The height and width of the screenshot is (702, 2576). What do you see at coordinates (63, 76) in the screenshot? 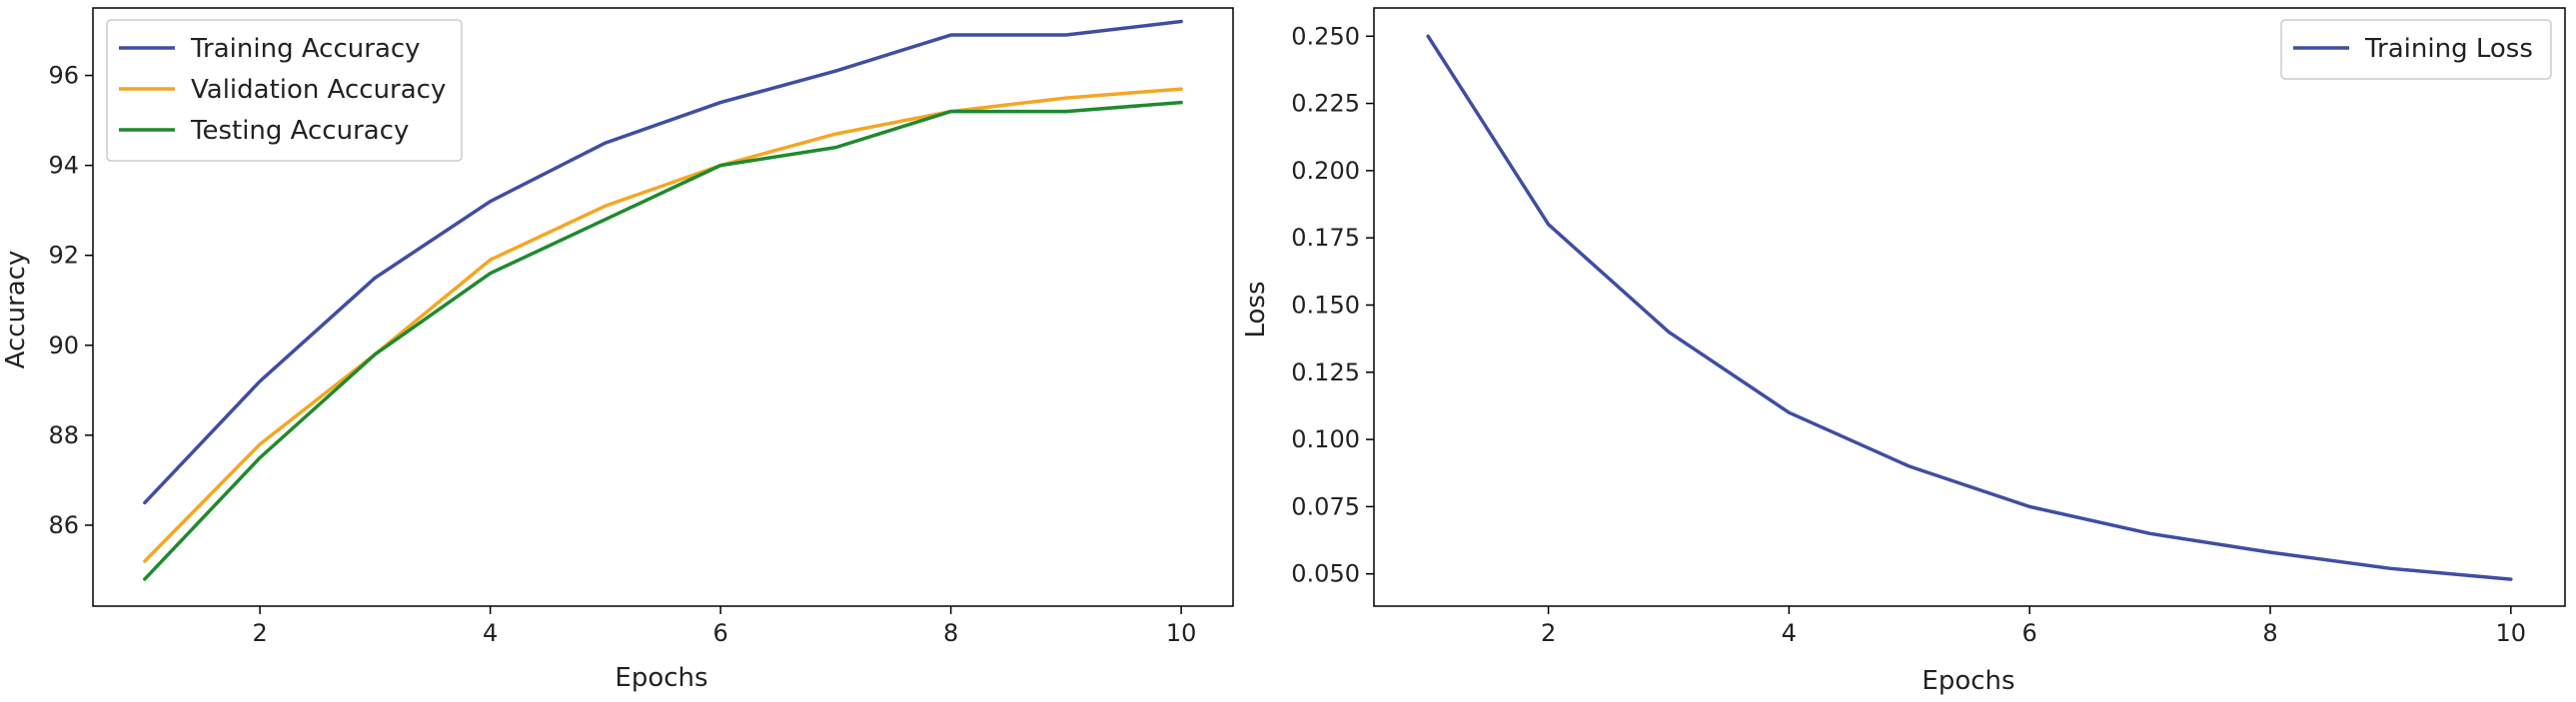
I see `accuracy-y-tick-label: 96` at bounding box center [63, 76].